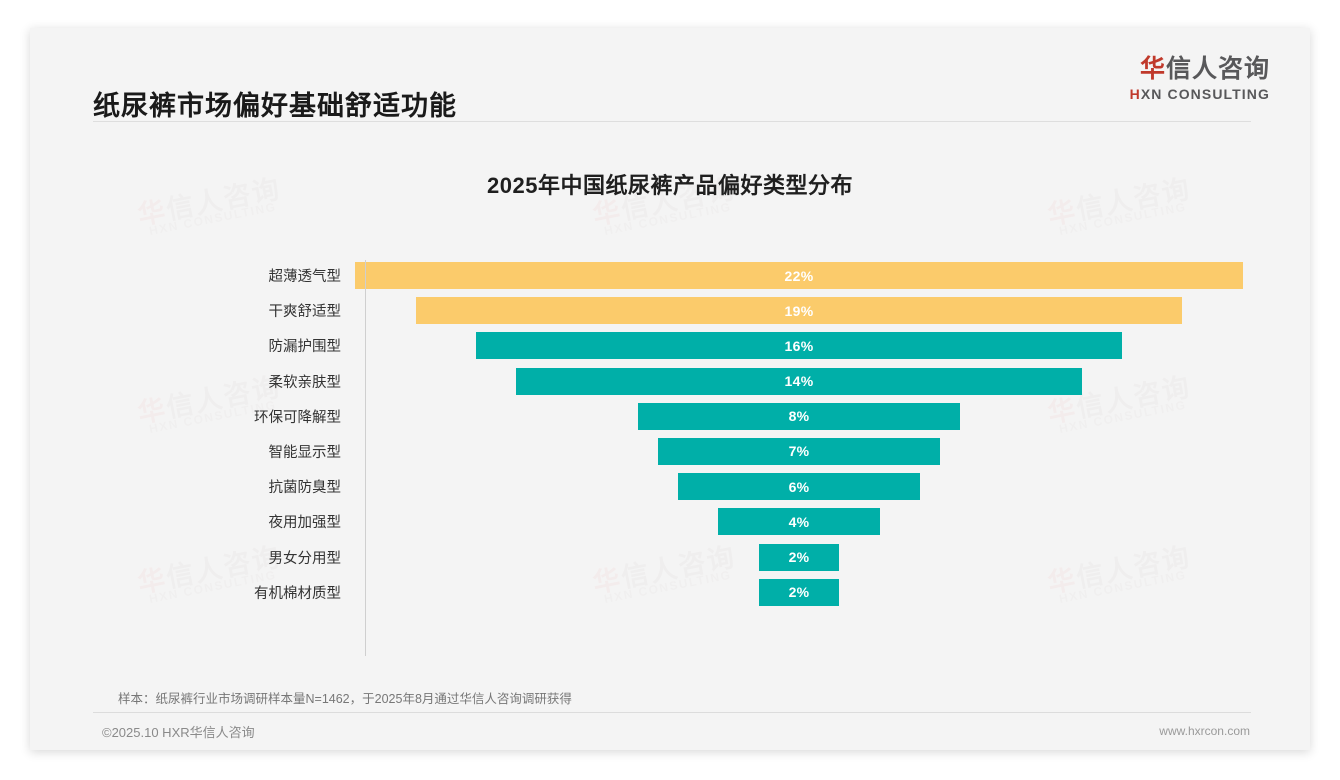  Describe the element at coordinates (1135, 93) in the screenshot. I see `logo-en-accent: H` at that location.